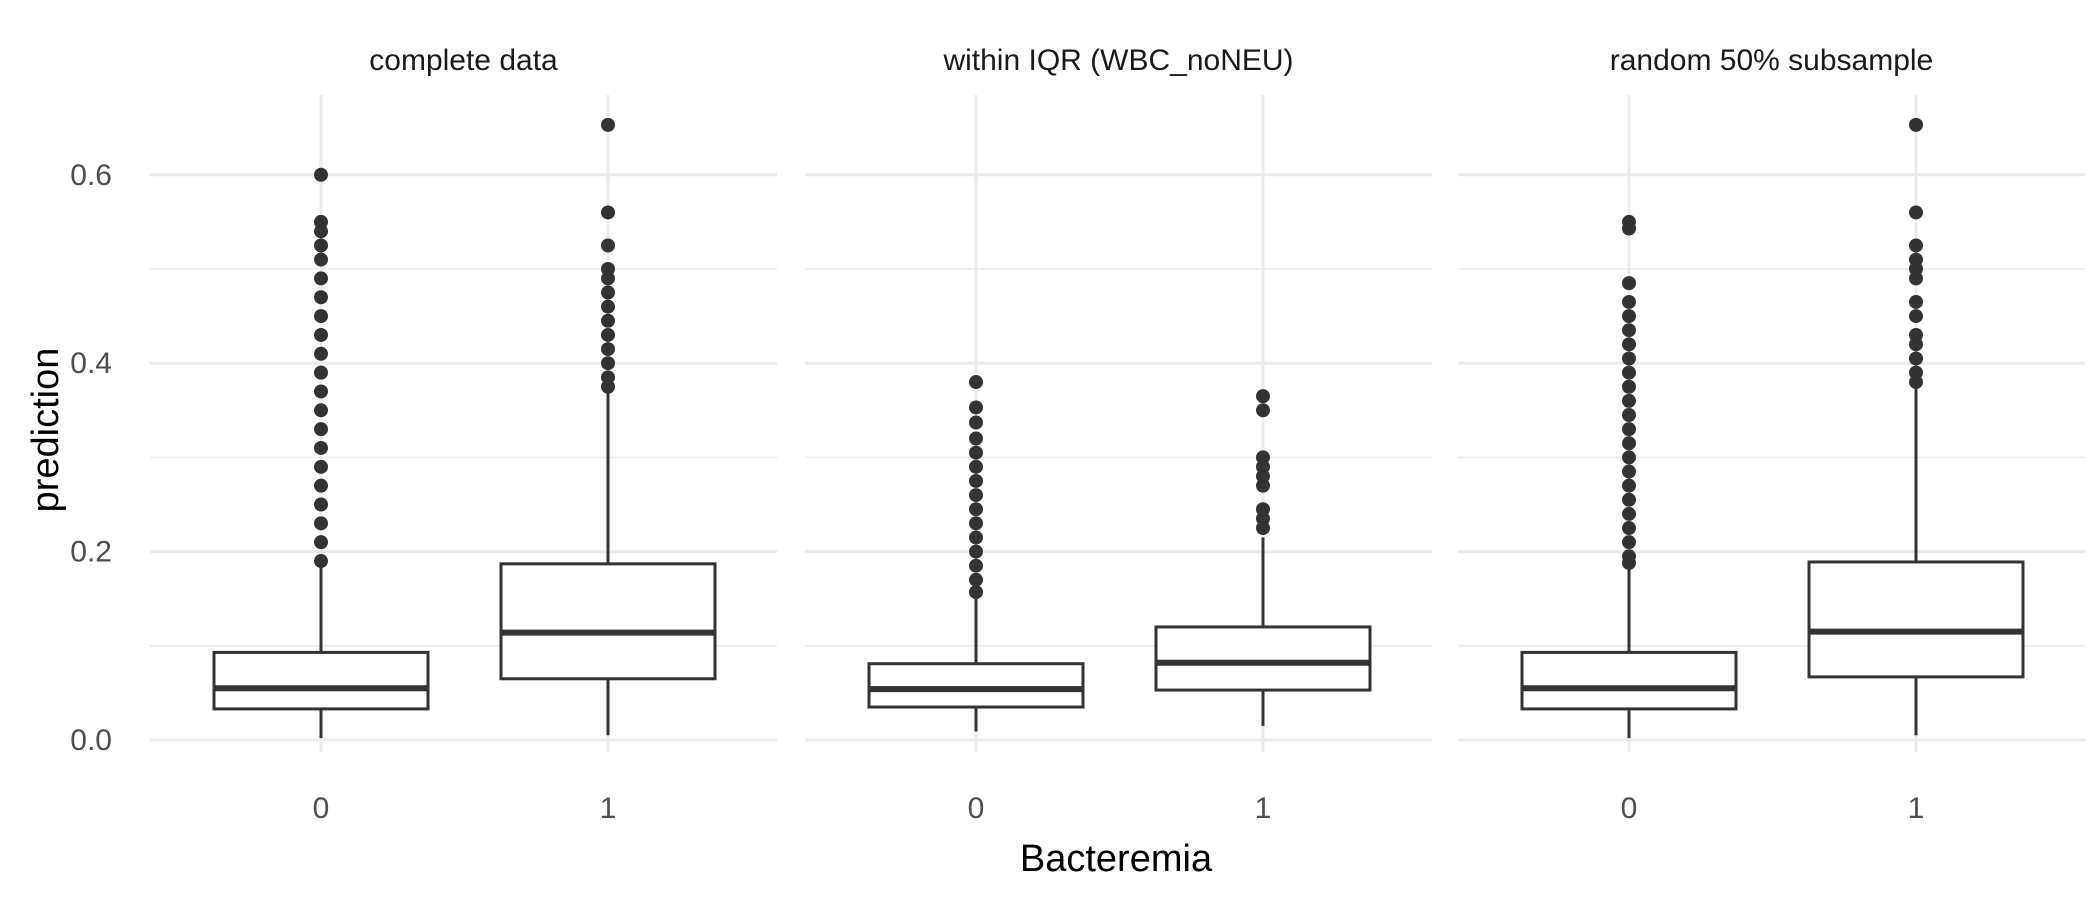 The height and width of the screenshot is (900, 2100). What do you see at coordinates (1772, 60) in the screenshot?
I see `facet-title: random 50% subsample` at bounding box center [1772, 60].